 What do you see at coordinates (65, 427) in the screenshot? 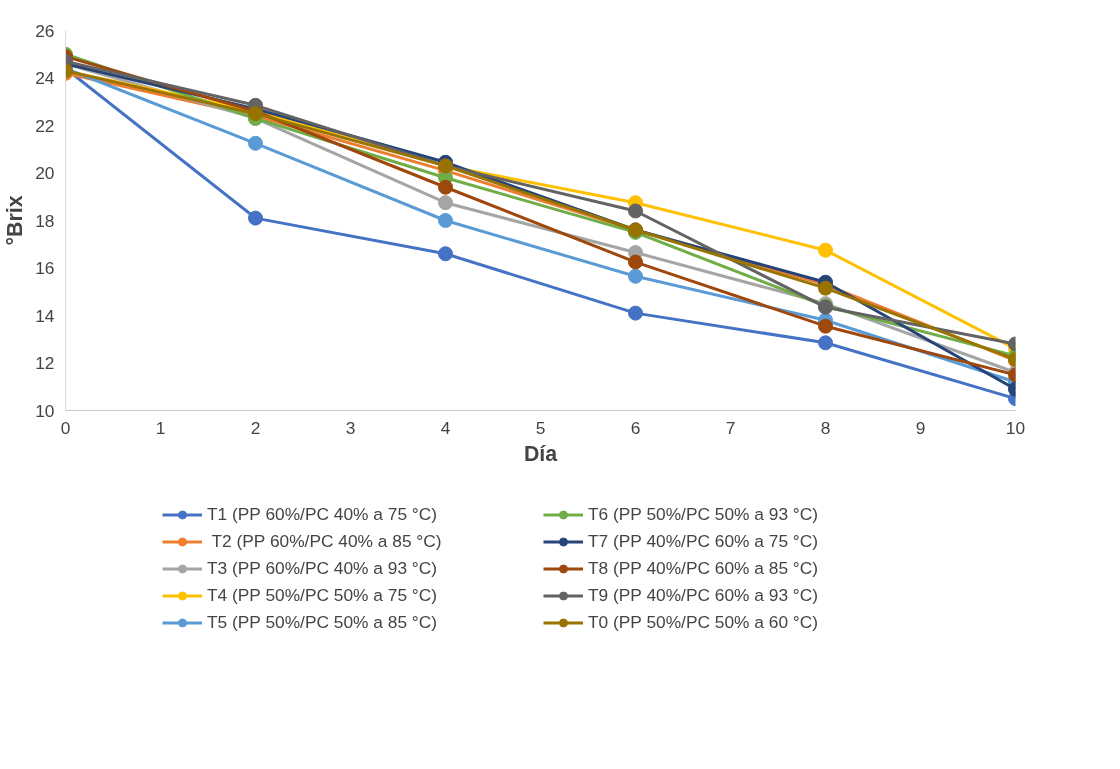
I see `x-tick-label: 0` at bounding box center [65, 427].